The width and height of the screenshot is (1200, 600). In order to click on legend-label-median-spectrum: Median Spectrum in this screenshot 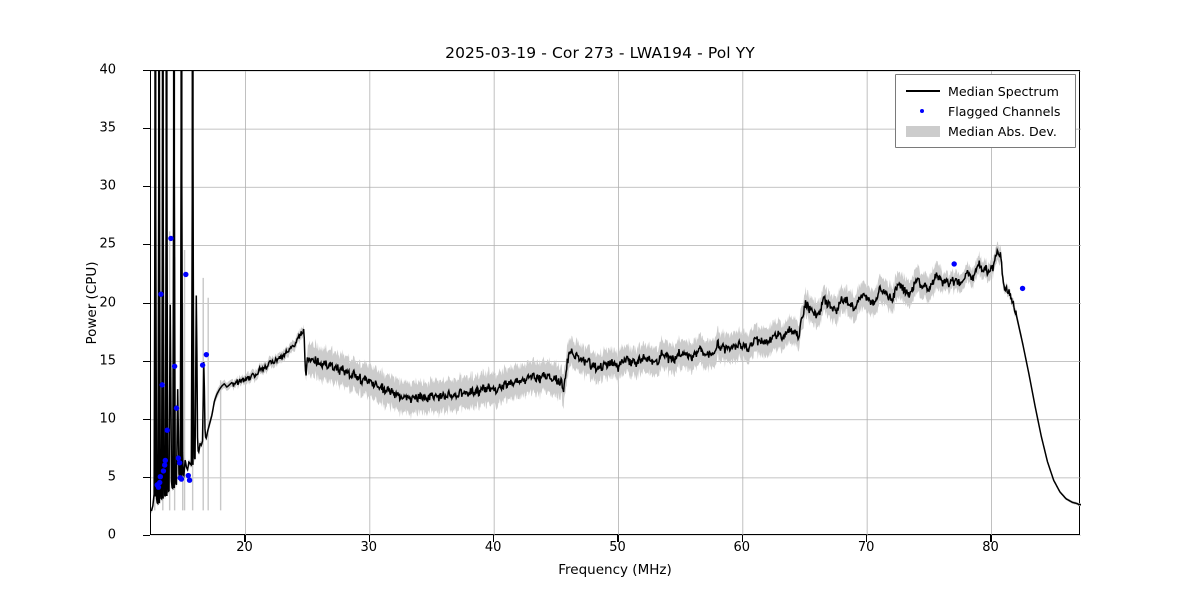, I will do `click(1003, 91)`.